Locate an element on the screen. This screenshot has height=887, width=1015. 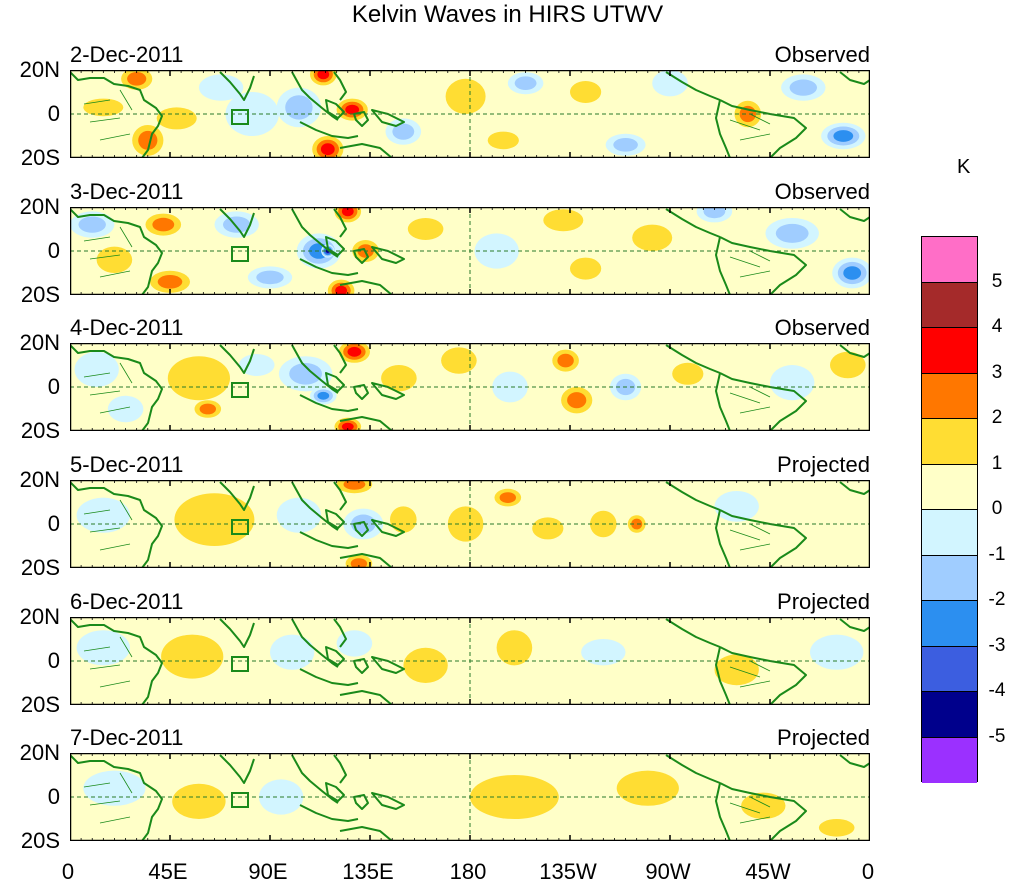
lon-tick-label: 135E is located at coordinates (368, 871).